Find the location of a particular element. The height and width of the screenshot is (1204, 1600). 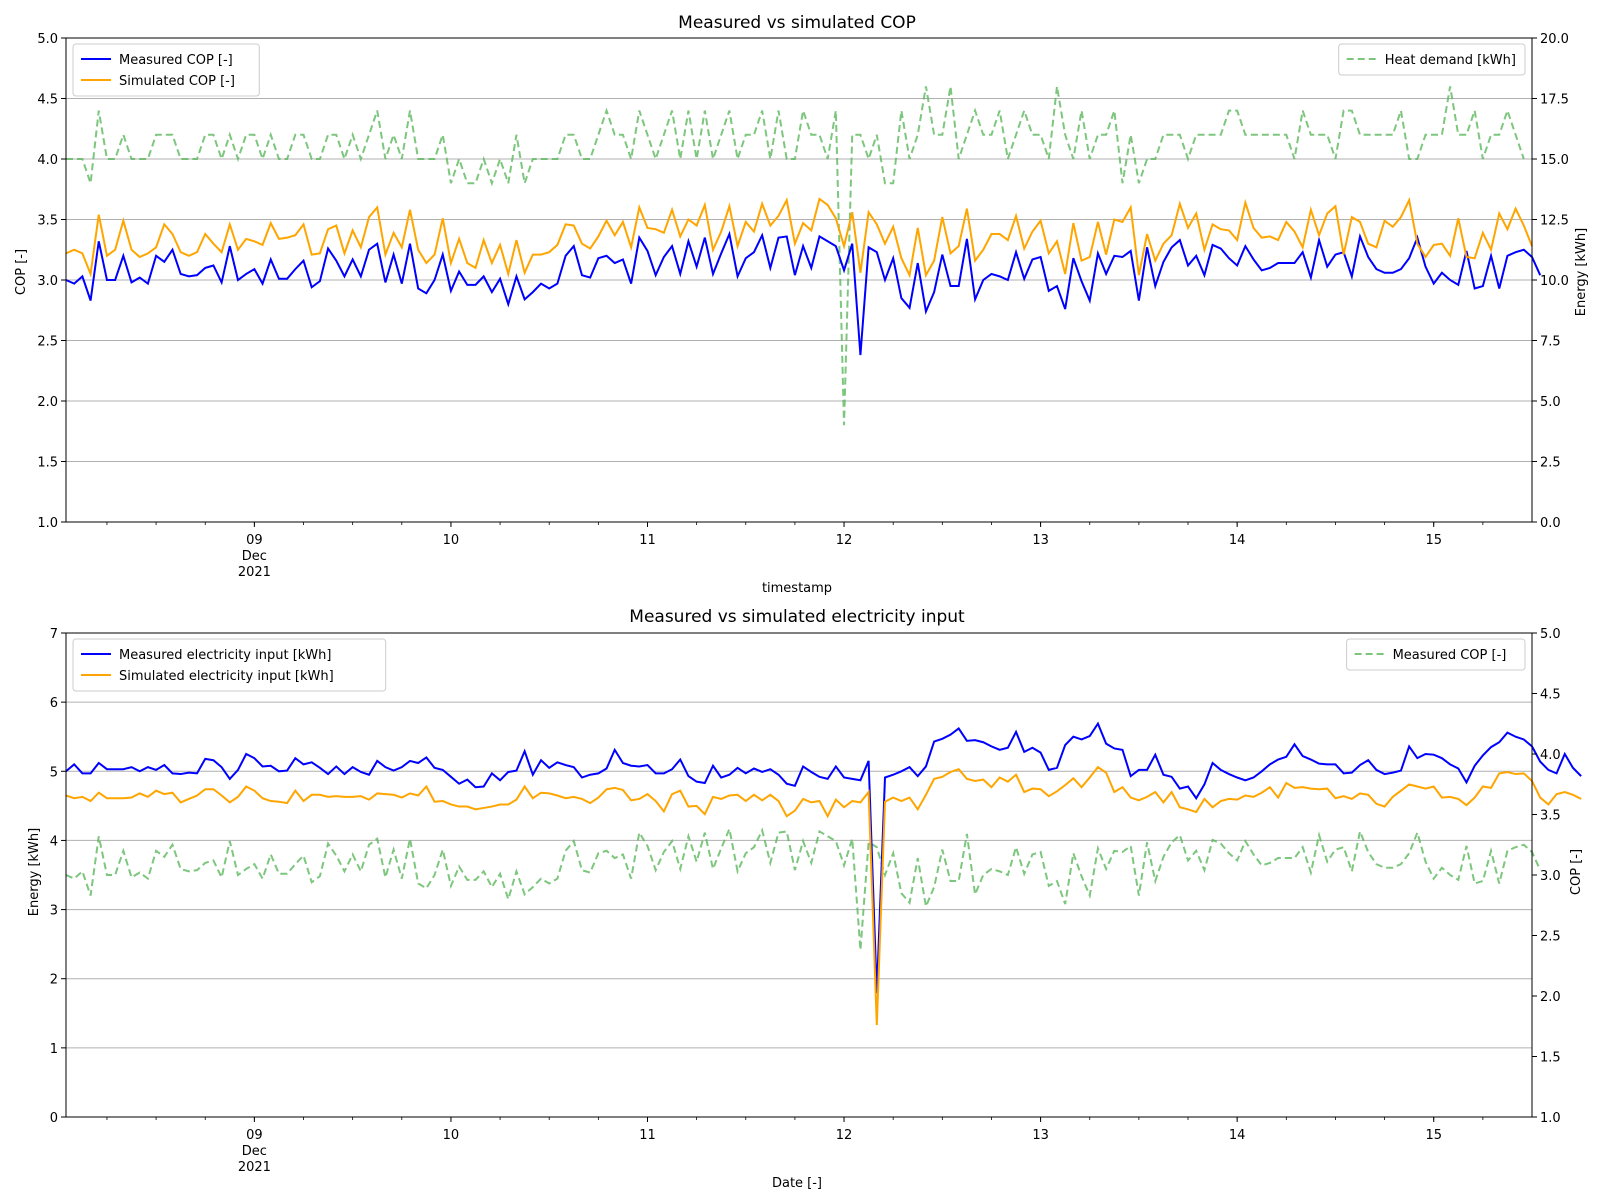

legend-label: Simulated COP [-] is located at coordinates (177, 81).